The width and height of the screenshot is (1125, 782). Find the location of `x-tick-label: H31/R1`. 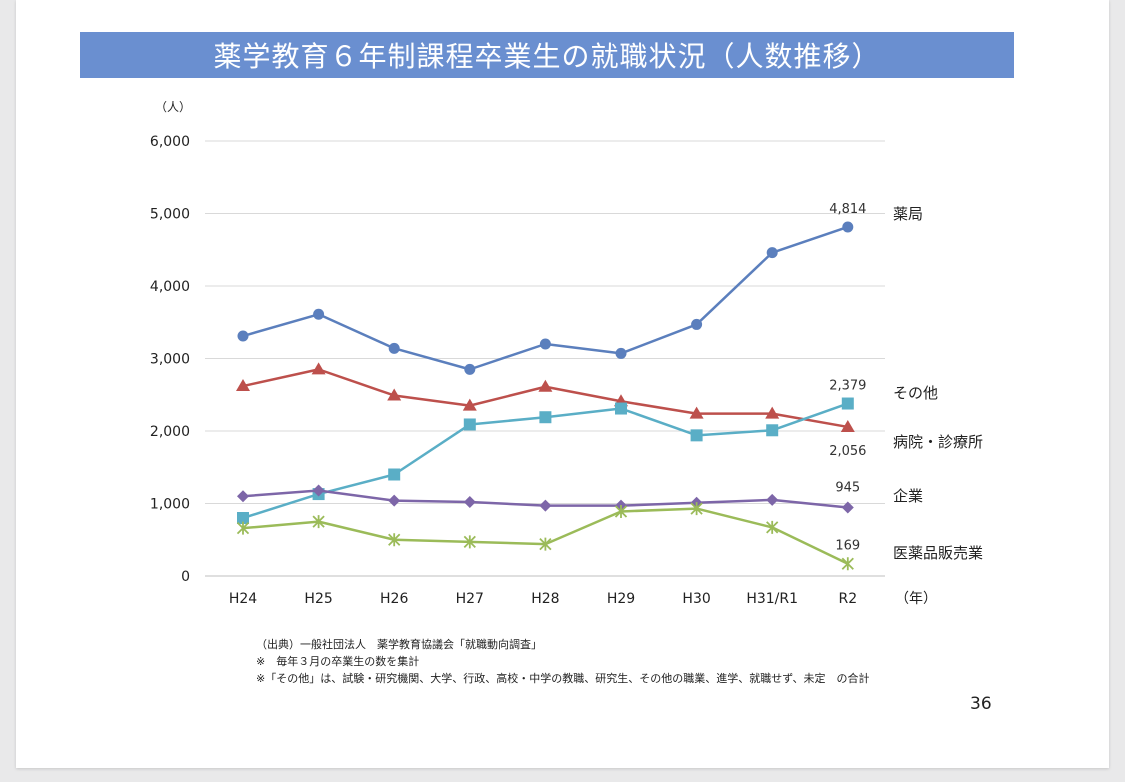

x-tick-label: H31/R1 is located at coordinates (772, 599).